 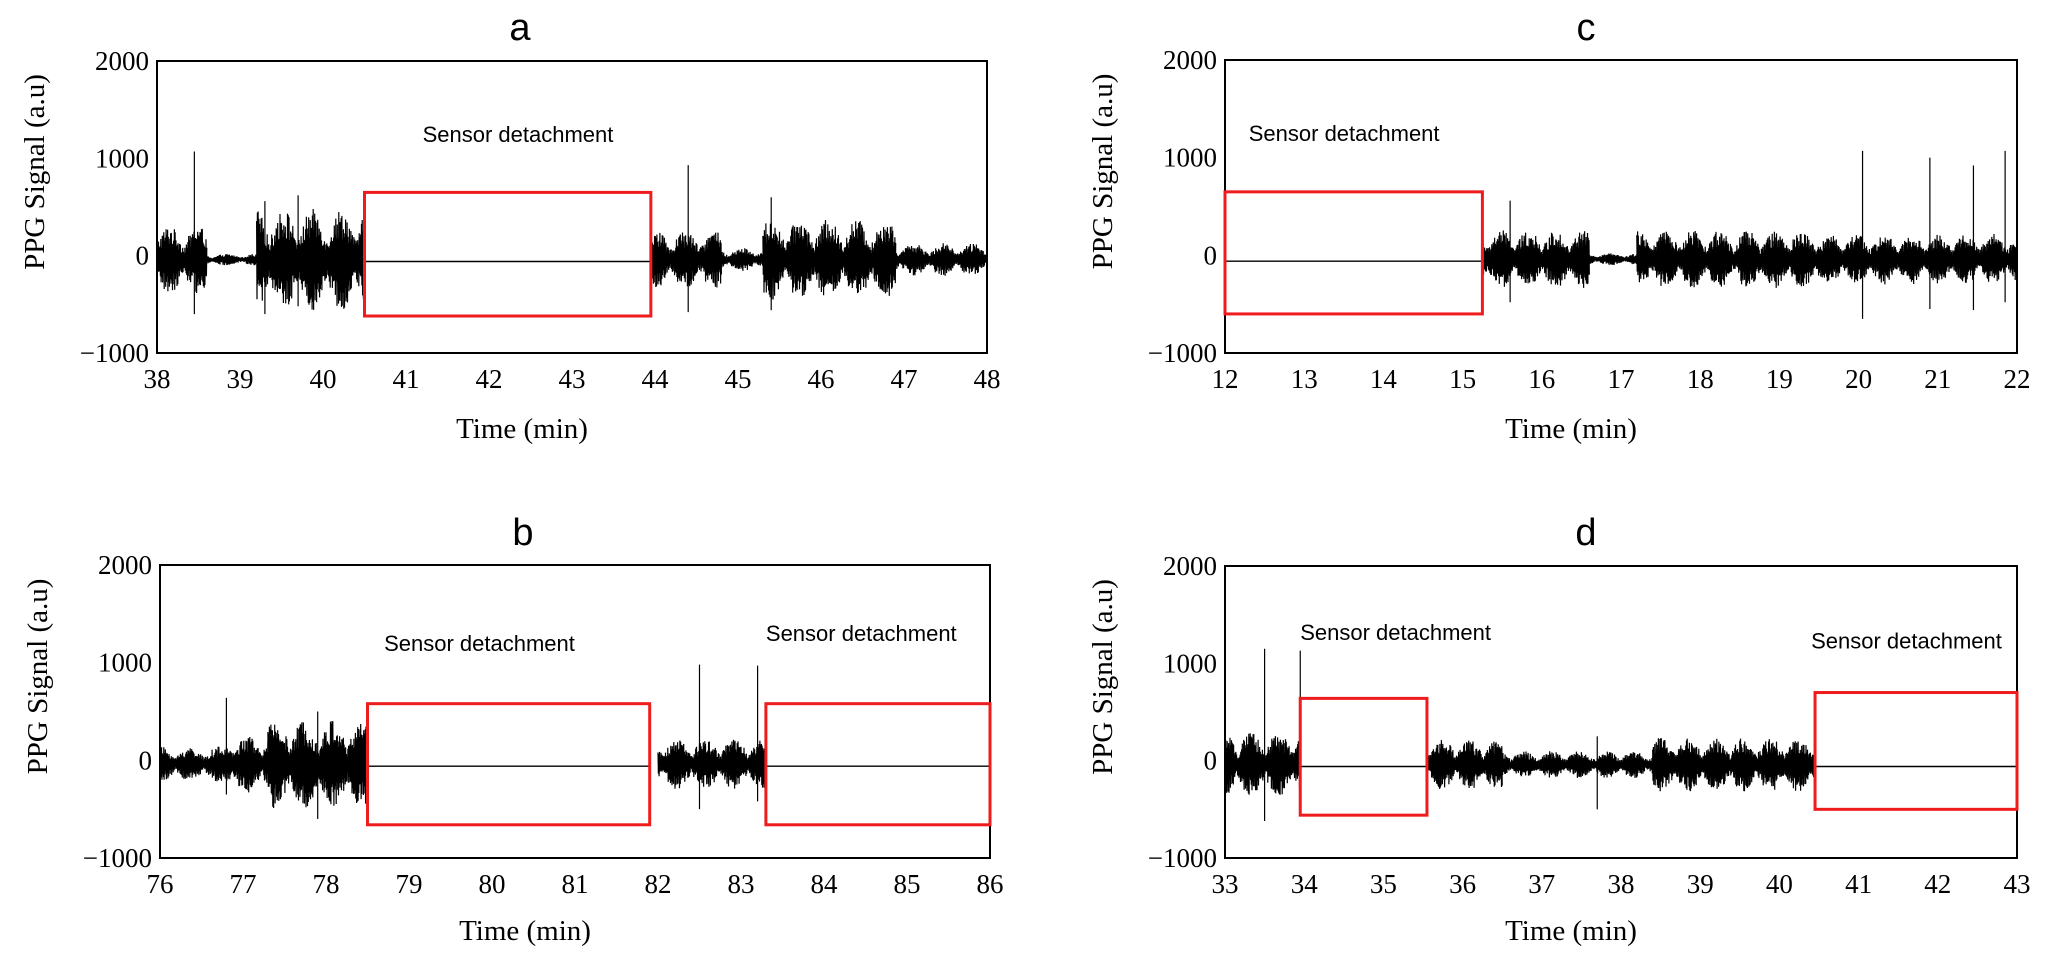 What do you see at coordinates (1541, 884) in the screenshot?
I see `x-tick-label: 37` at bounding box center [1541, 884].